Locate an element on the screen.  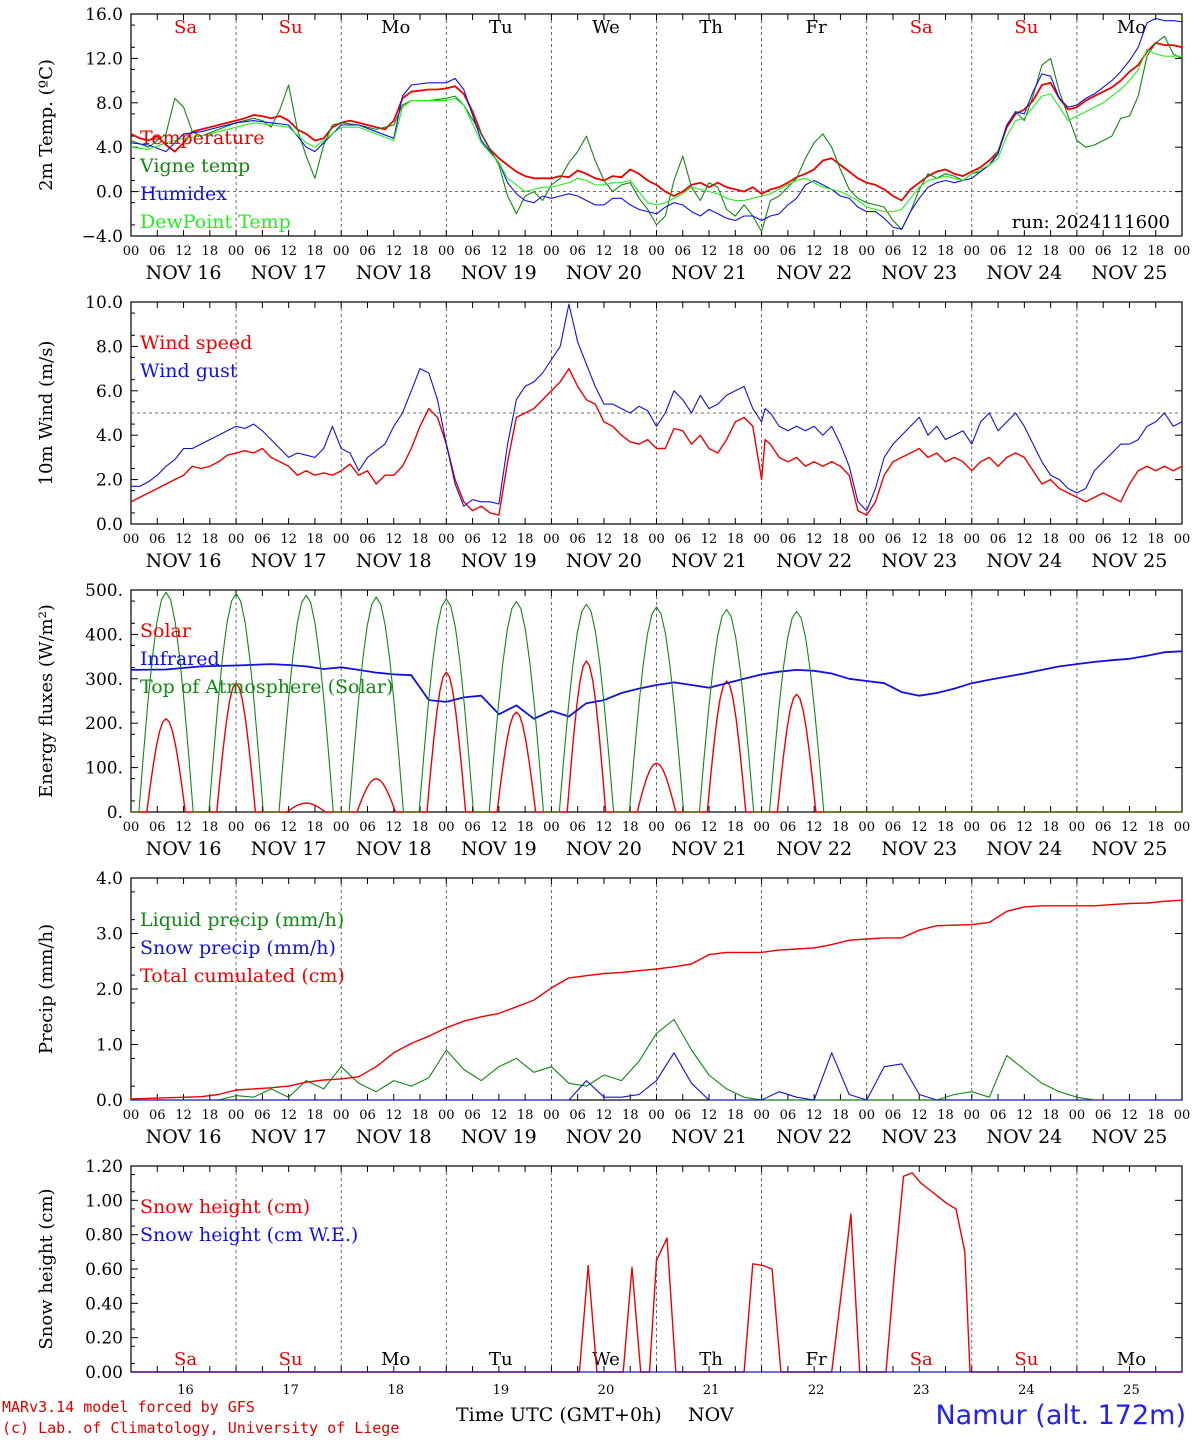
day-label: NOV 20 is located at coordinates (604, 561).